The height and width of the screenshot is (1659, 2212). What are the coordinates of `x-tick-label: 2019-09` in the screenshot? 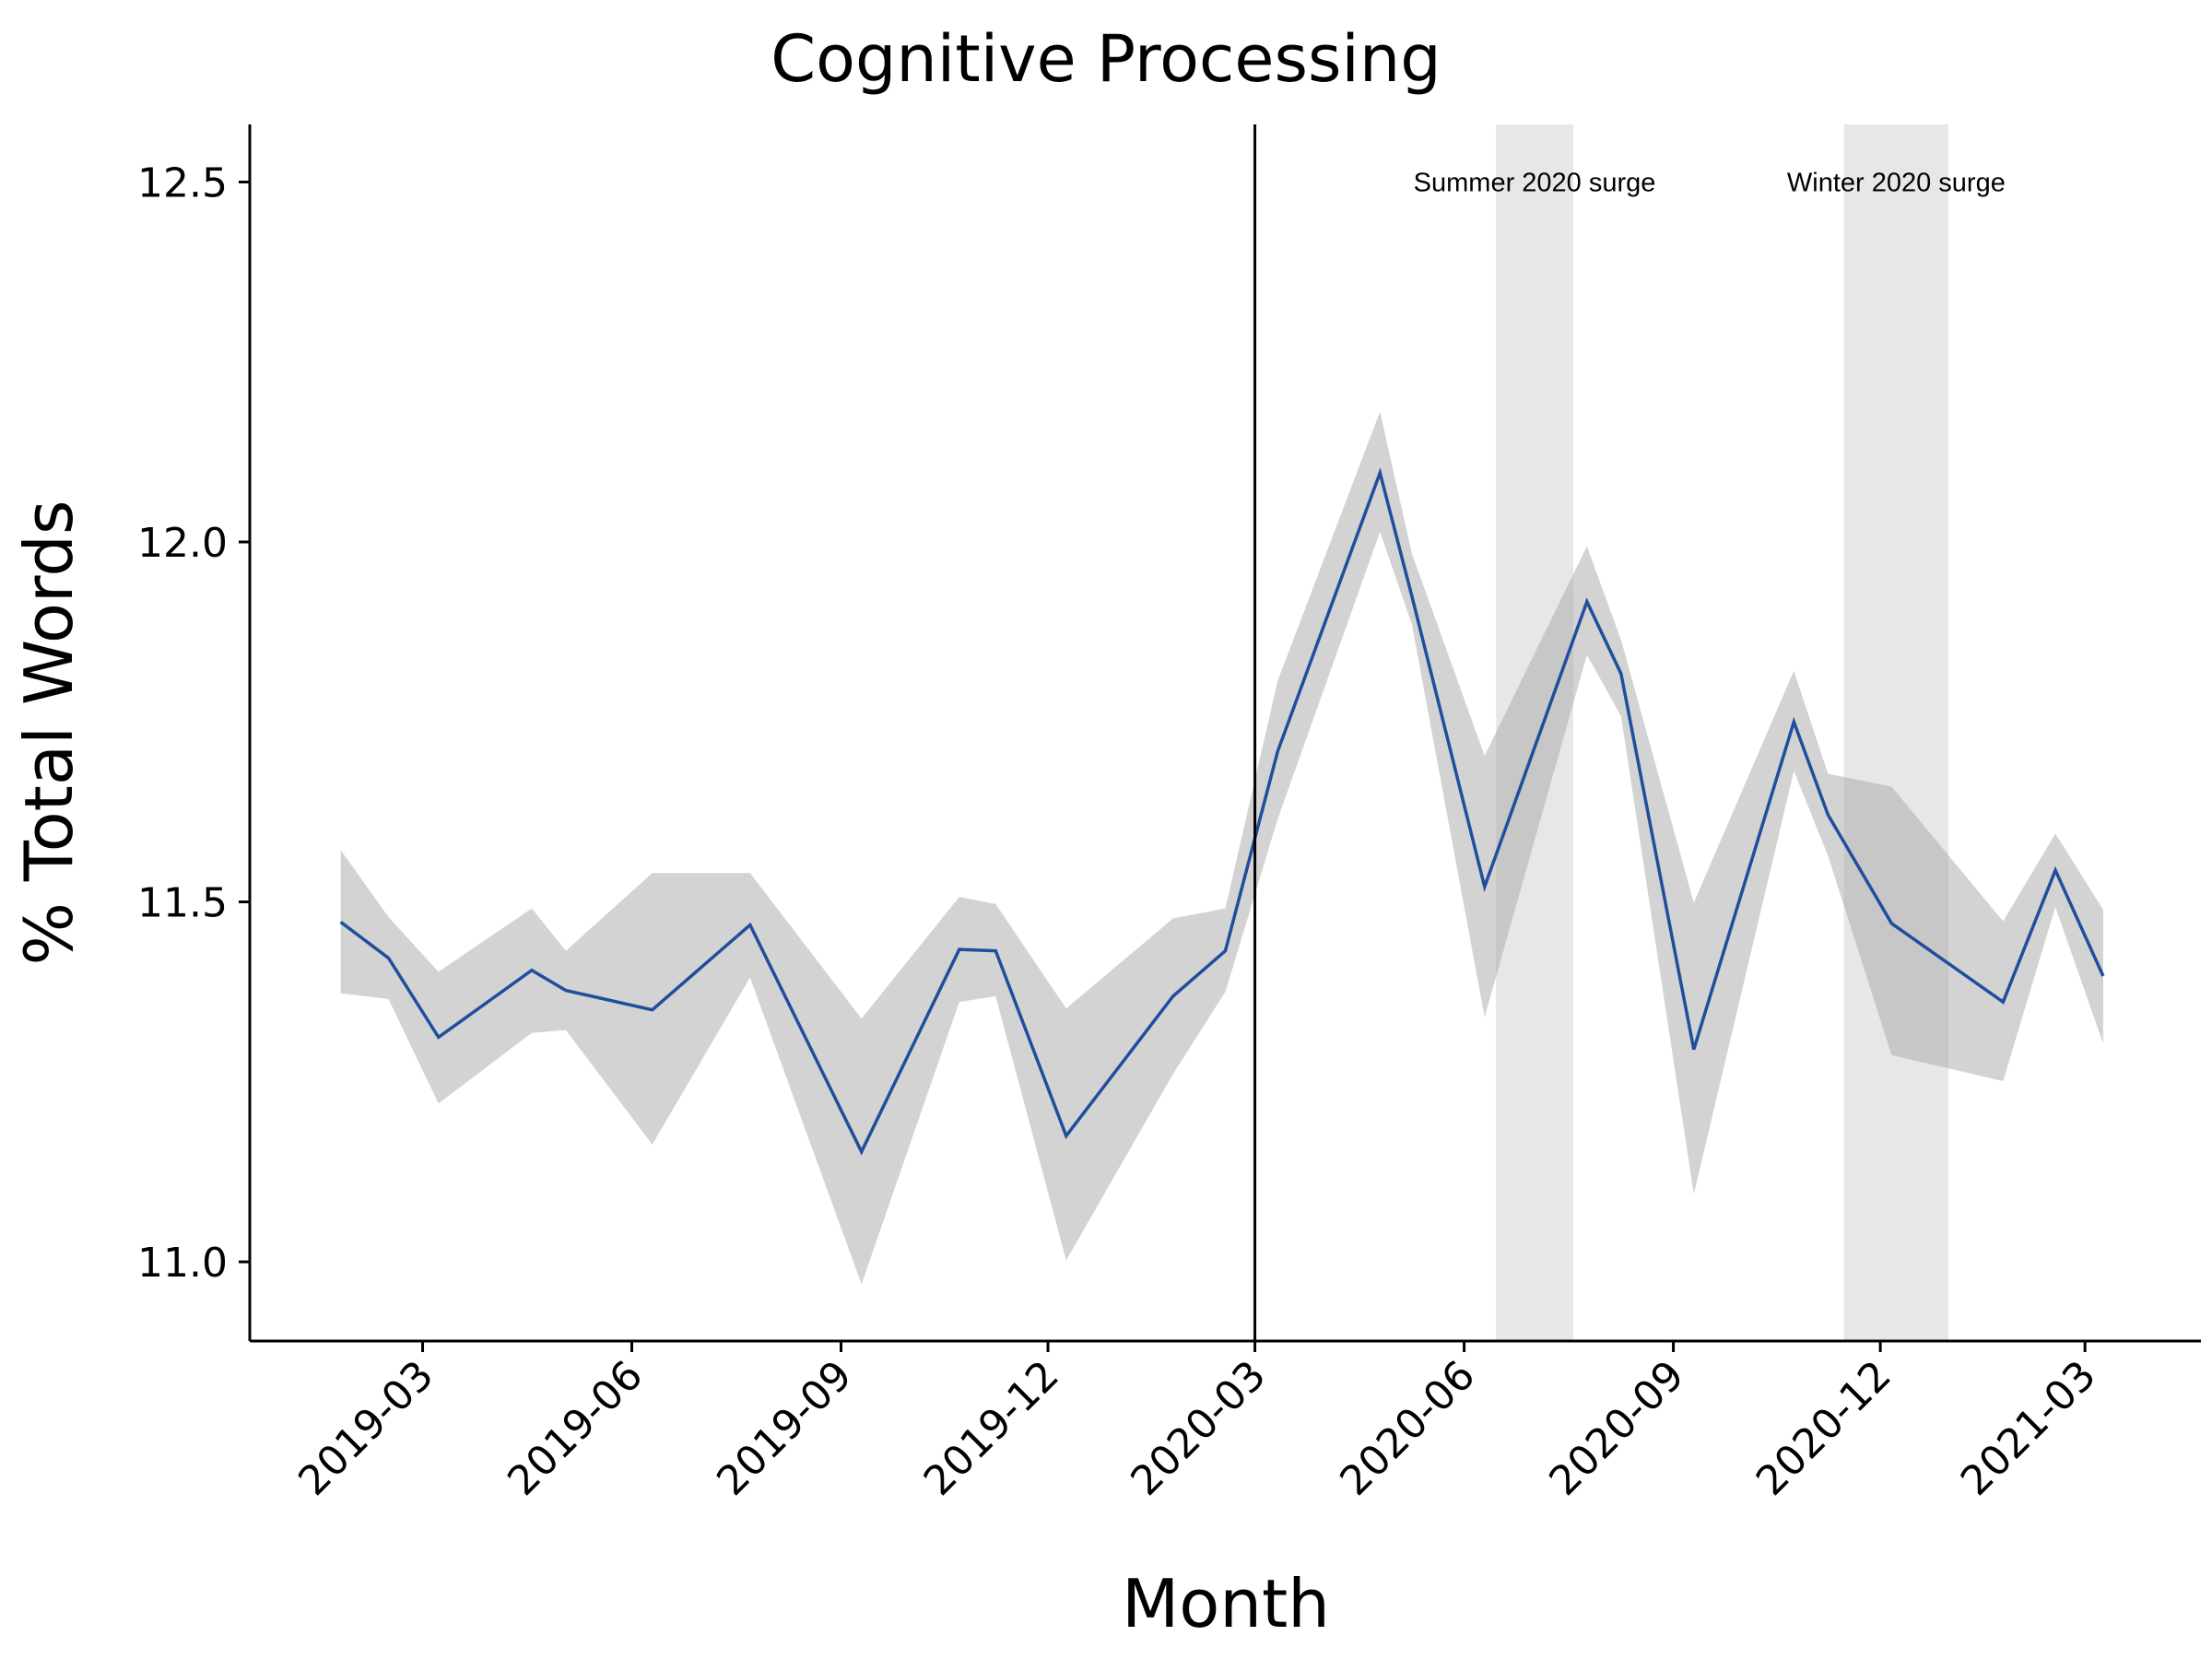 It's located at (784, 1428).